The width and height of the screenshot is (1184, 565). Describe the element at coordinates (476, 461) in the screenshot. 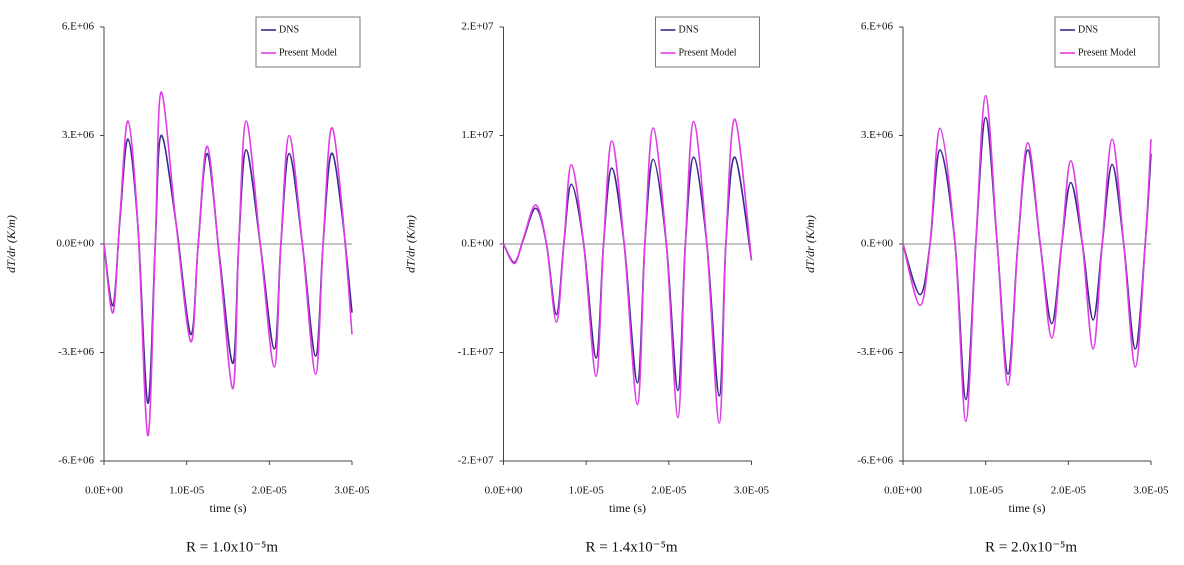

I see `y-tick-label: -2.E+07` at that location.